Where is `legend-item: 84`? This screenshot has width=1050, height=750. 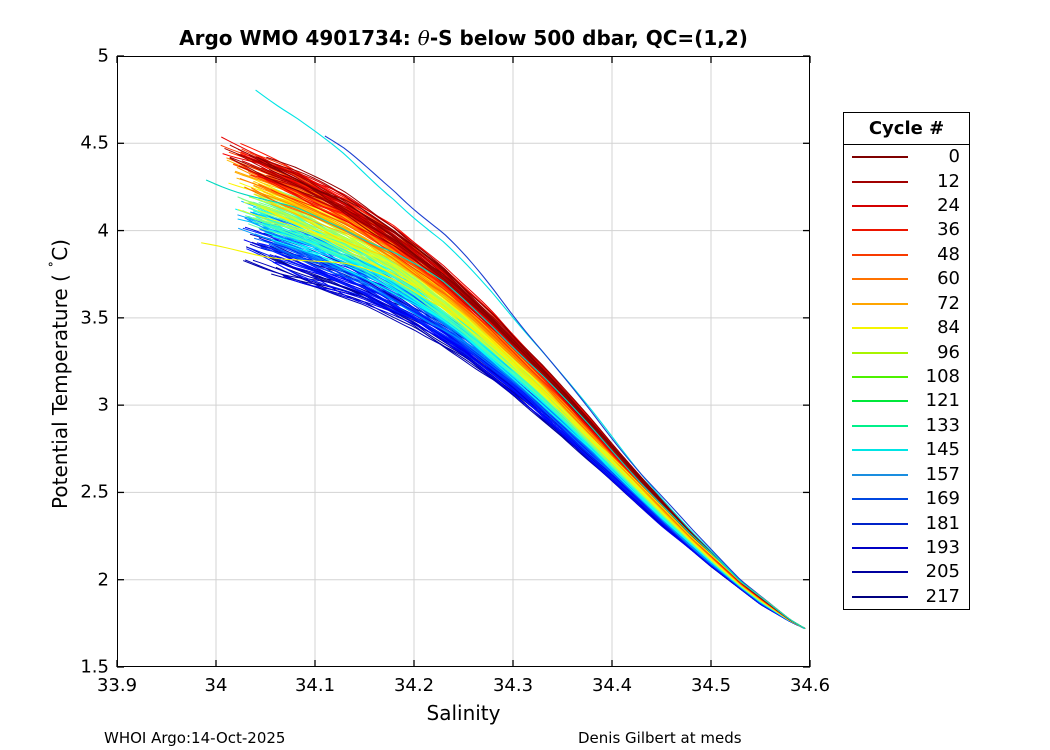
legend-item: 84 is located at coordinates (906, 328).